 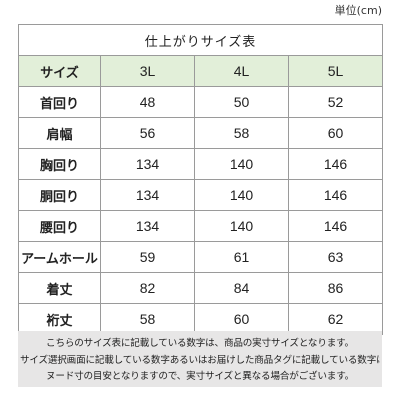 I want to click on table-row: 着丈 82 84 86, so click(x=200, y=288).